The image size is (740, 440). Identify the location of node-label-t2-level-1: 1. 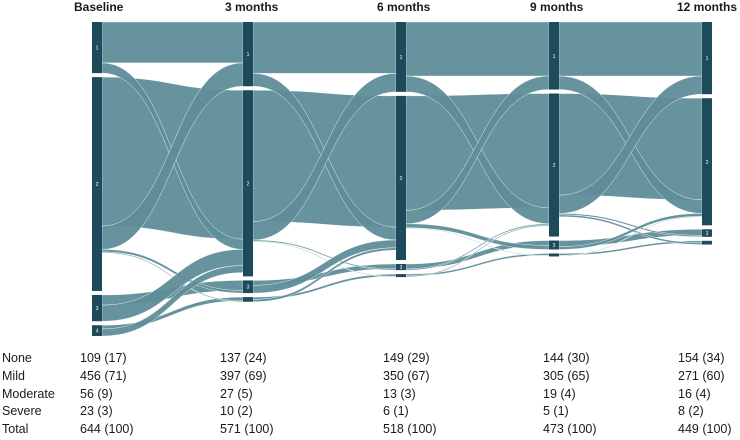
(401, 58).